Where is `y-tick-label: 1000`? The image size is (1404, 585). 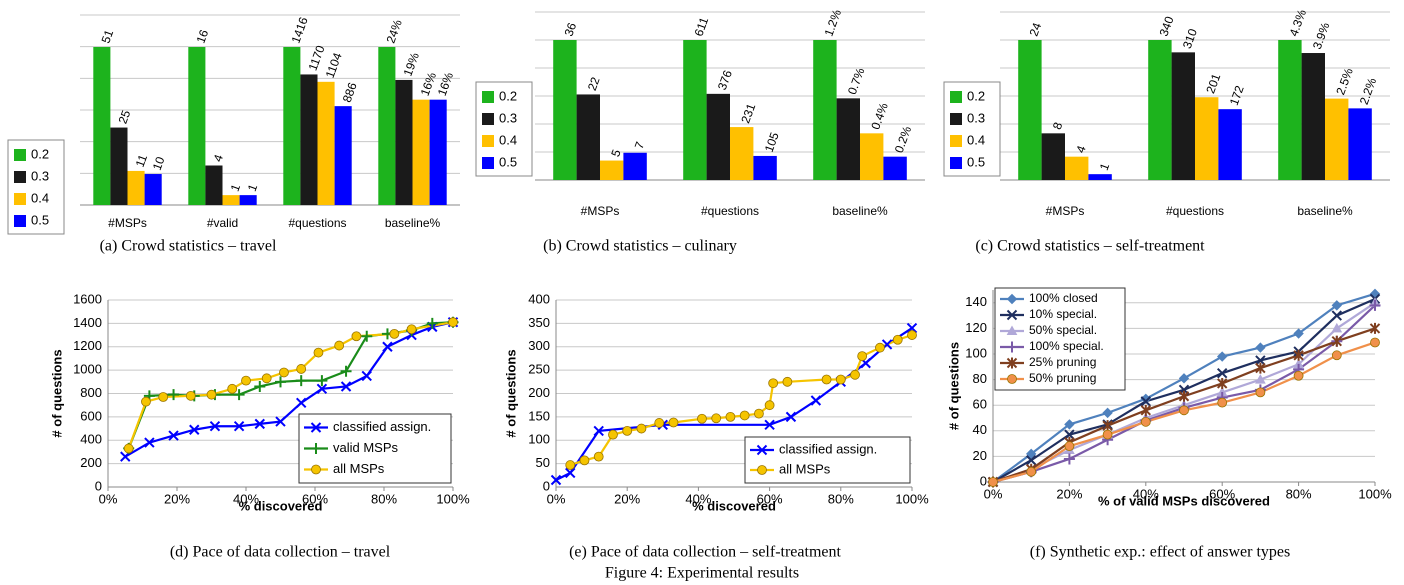
y-tick-label: 1000 is located at coordinates (87, 369).